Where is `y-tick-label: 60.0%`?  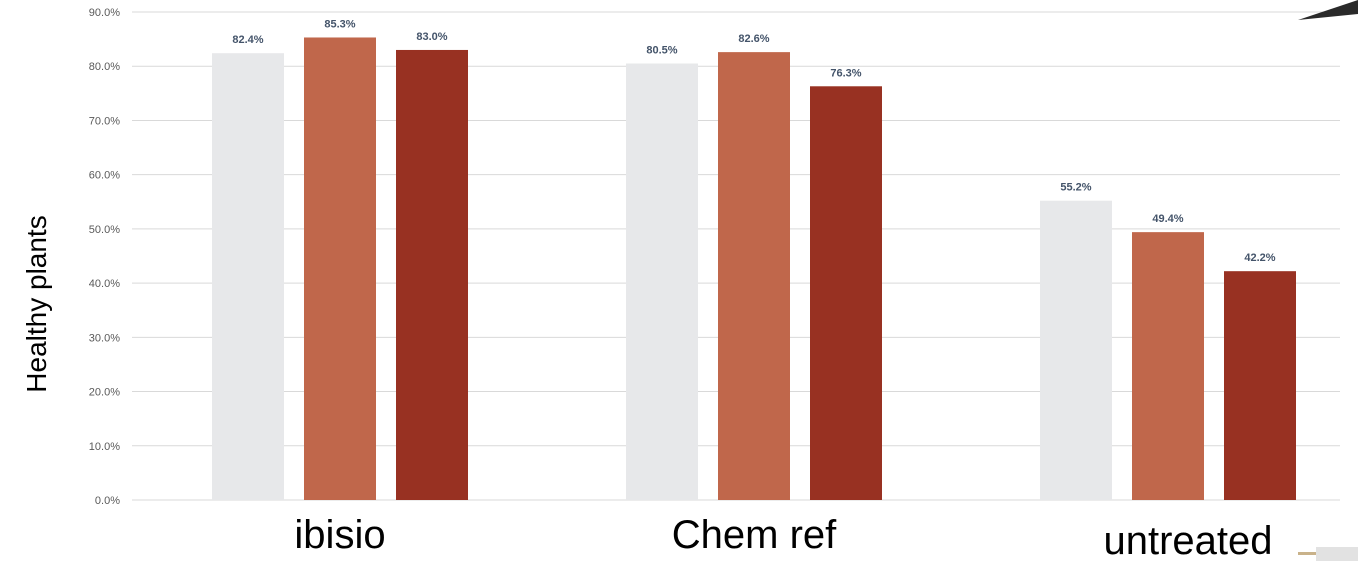 y-tick-label: 60.0% is located at coordinates (104, 176).